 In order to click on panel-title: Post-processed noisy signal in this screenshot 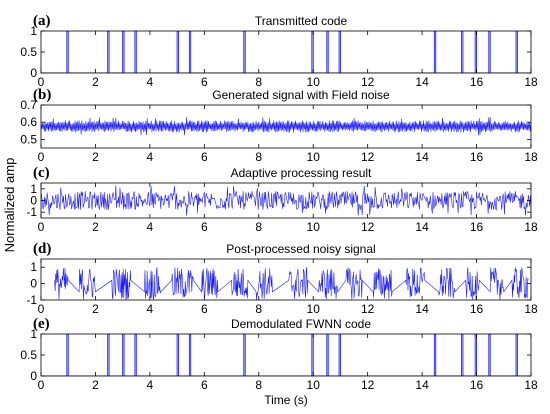, I will do `click(300, 249)`.